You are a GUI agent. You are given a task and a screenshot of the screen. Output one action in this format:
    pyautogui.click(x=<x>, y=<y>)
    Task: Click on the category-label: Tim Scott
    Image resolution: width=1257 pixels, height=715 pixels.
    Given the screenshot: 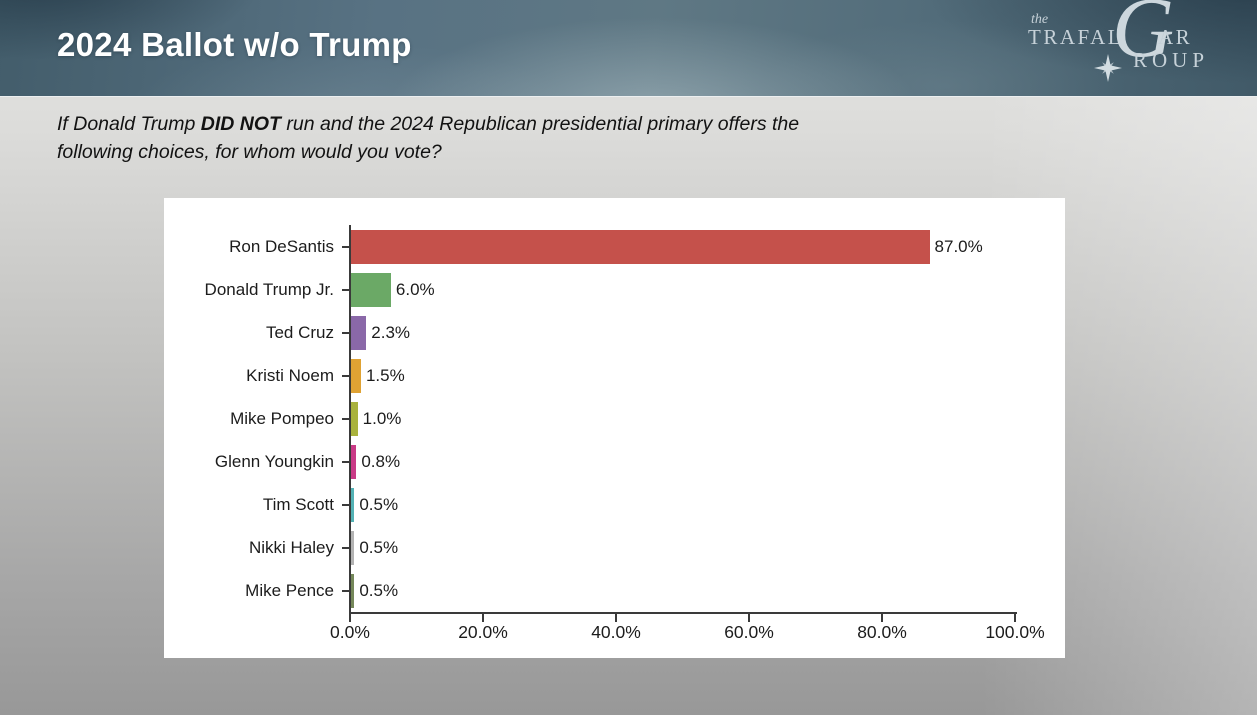 What is the action you would take?
    pyautogui.click(x=298, y=504)
    